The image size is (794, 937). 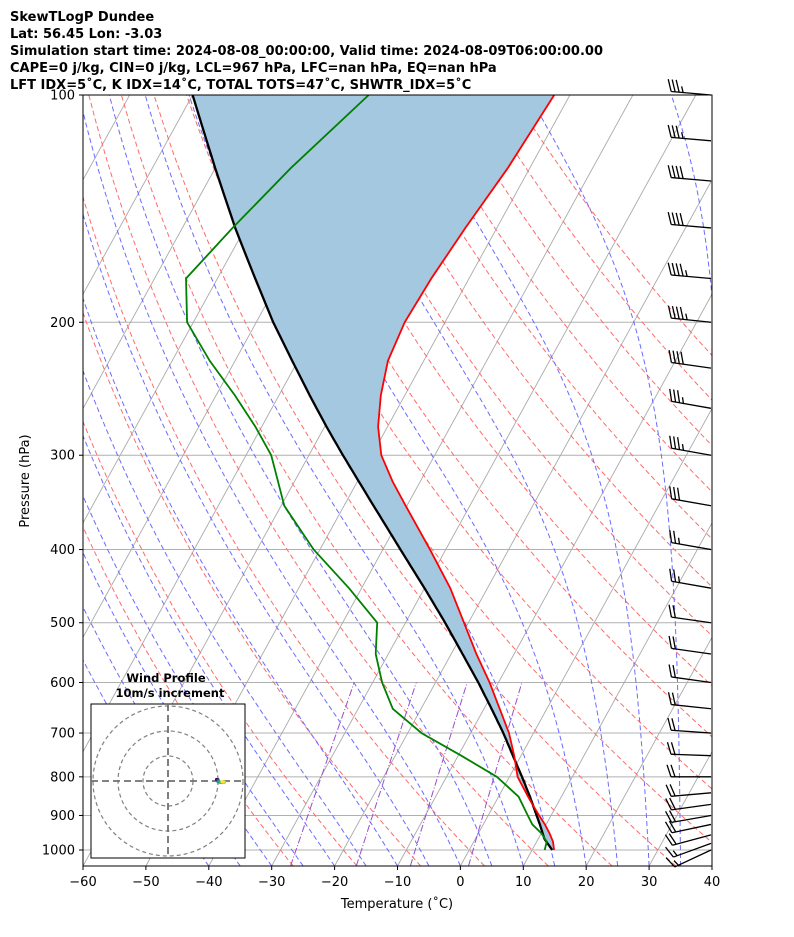 What do you see at coordinates (396, 904) in the screenshot?
I see `x-axis-label: Temperature (˚C)` at bounding box center [396, 904].